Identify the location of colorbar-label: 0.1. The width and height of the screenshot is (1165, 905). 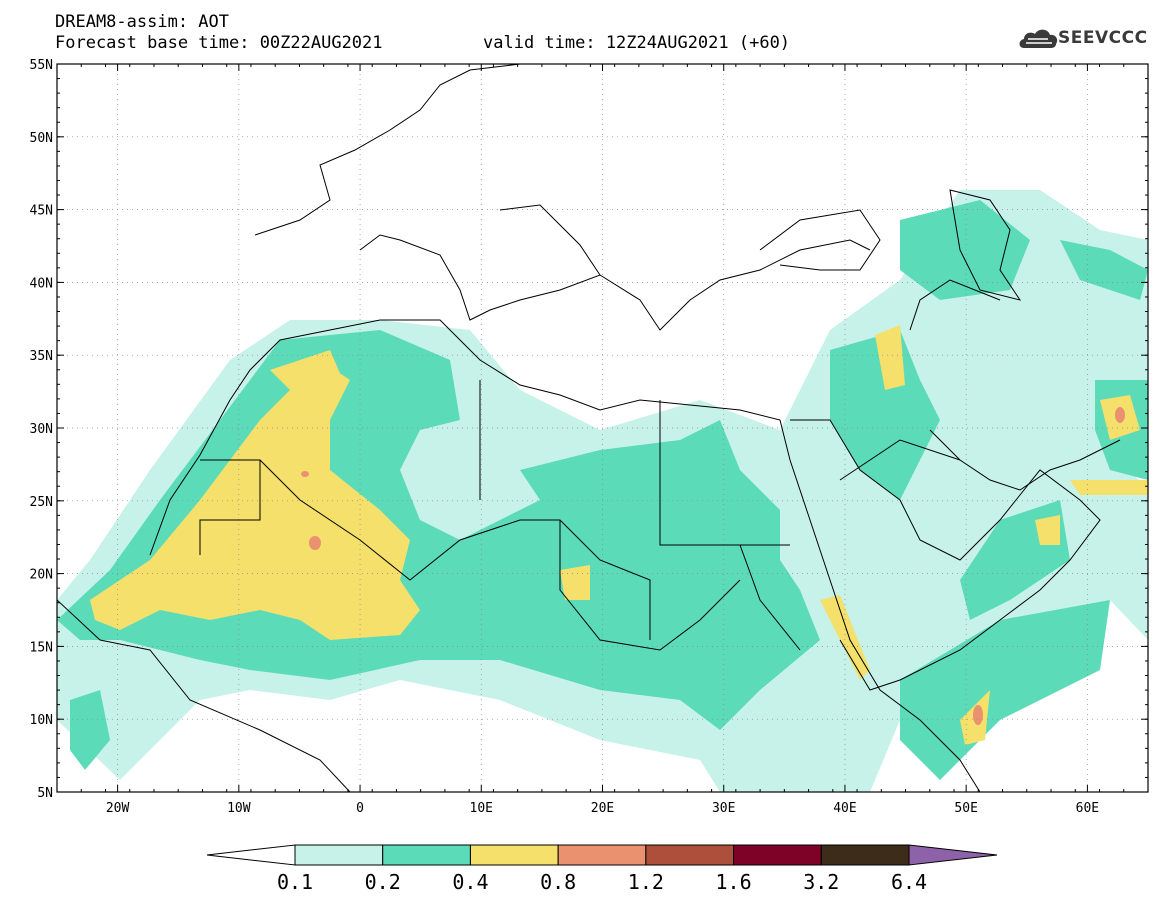
(295, 882).